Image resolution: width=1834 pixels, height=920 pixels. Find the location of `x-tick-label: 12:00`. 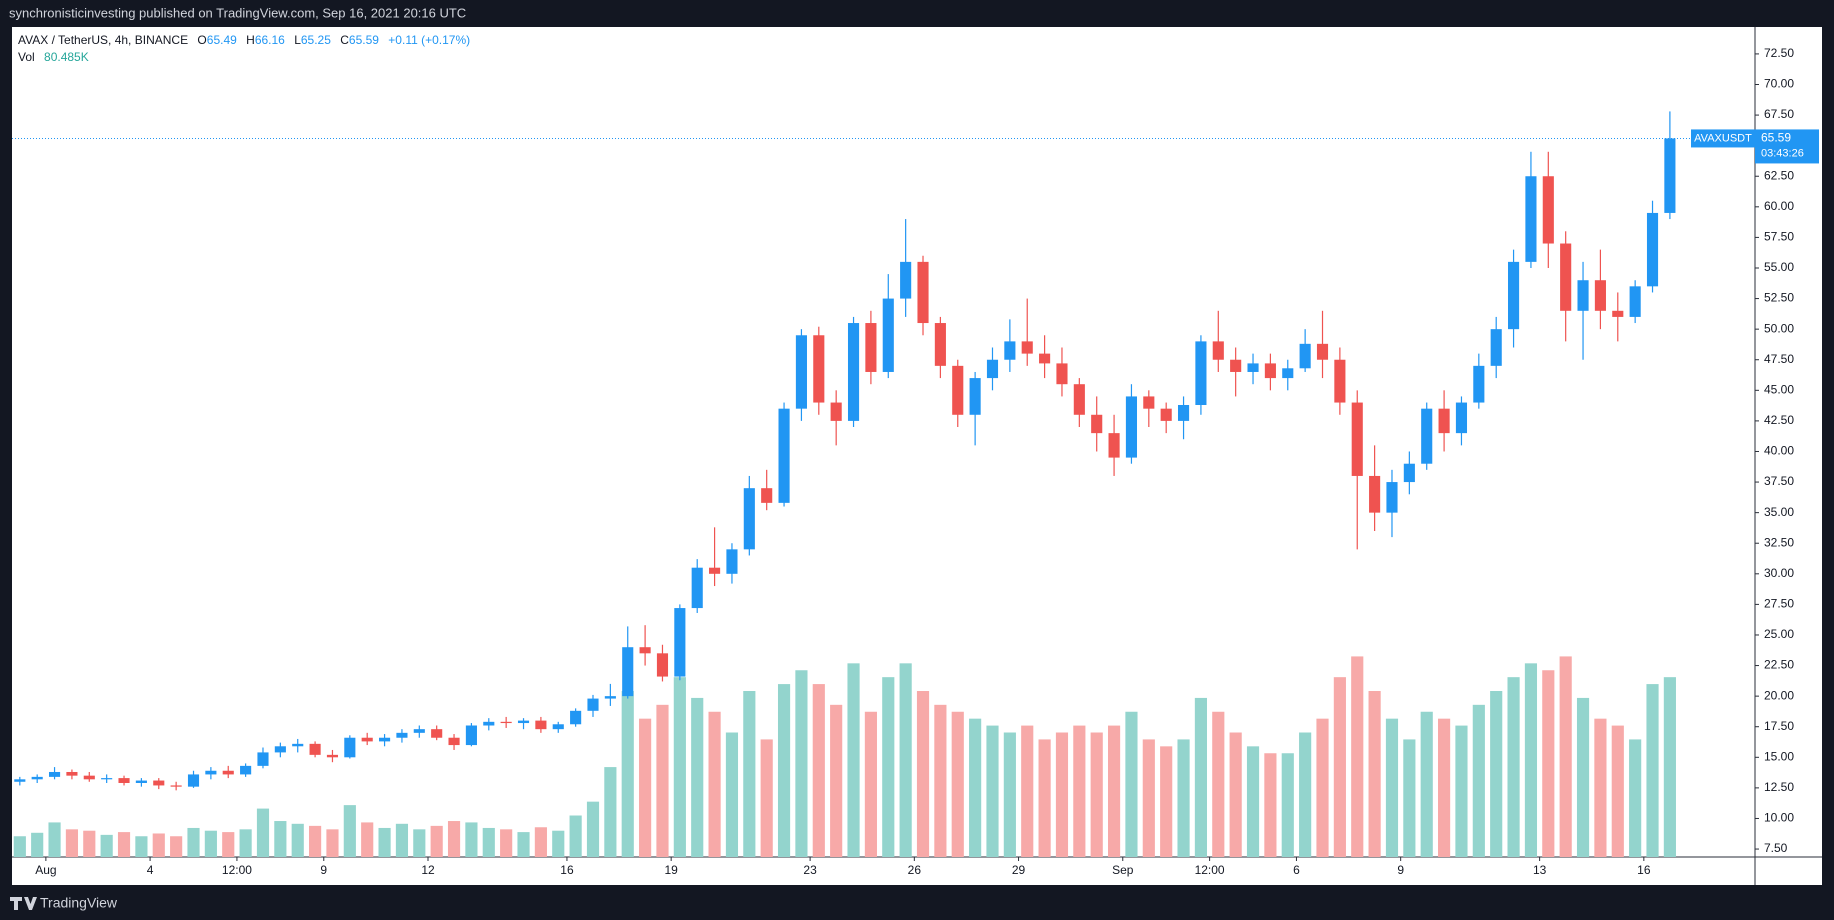

x-tick-label: 12:00 is located at coordinates (237, 870).